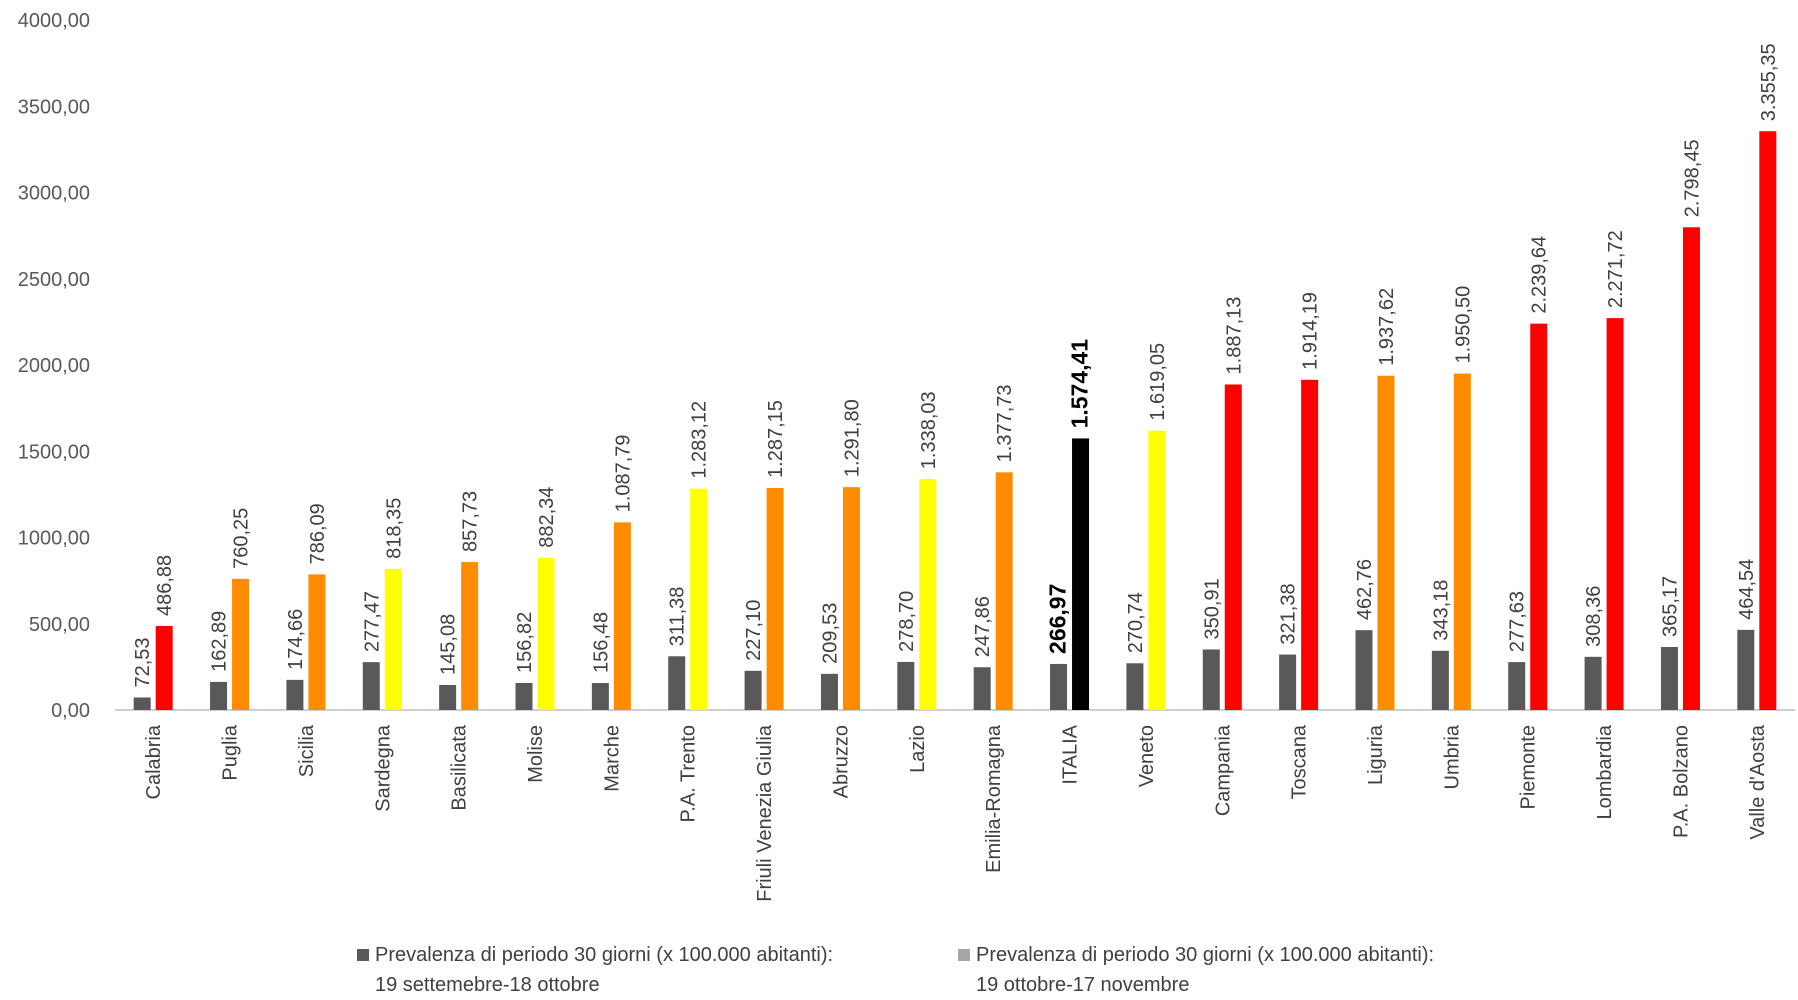 This screenshot has width=1798, height=1000. Describe the element at coordinates (1758, 782) in the screenshot. I see `category-label: Valle d'Aosta` at that location.